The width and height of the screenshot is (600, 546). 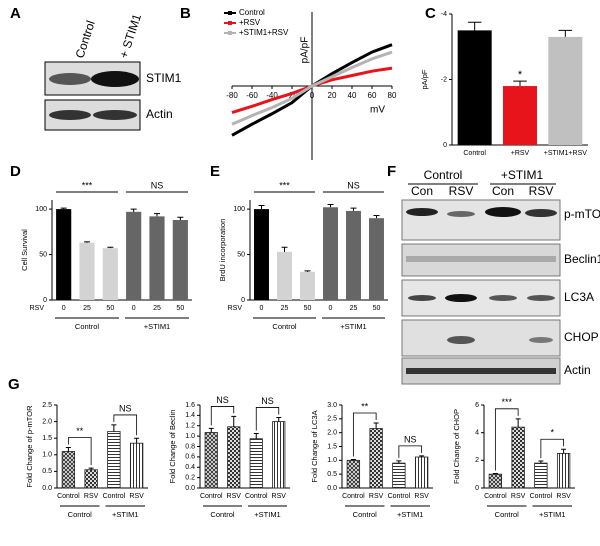 I want to click on significance: NS, so click(x=353, y=185).